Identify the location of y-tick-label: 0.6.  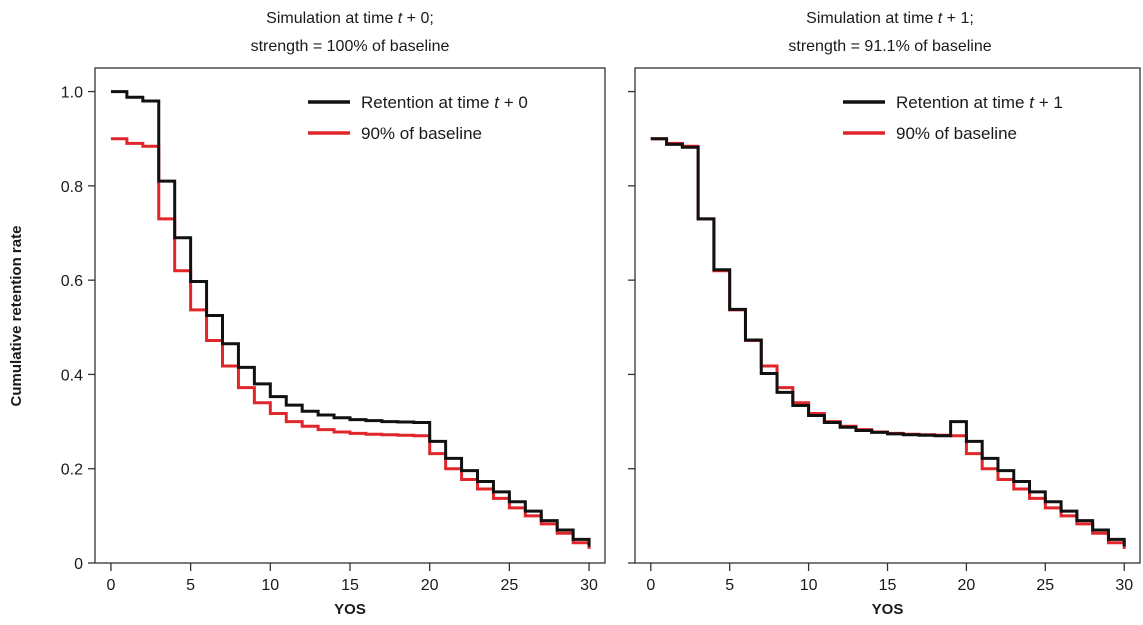
(72, 281).